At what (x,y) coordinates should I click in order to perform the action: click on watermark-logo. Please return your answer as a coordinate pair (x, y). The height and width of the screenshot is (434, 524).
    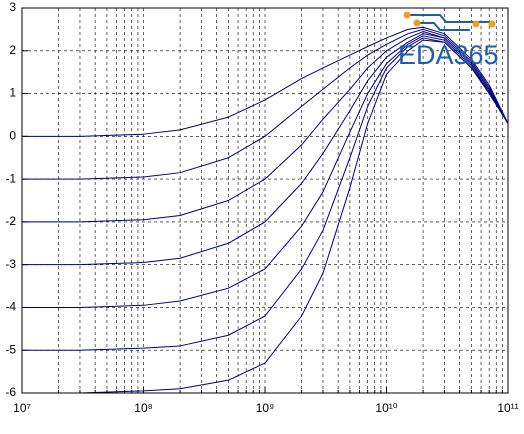
    Looking at the image, I should click on (449, 21).